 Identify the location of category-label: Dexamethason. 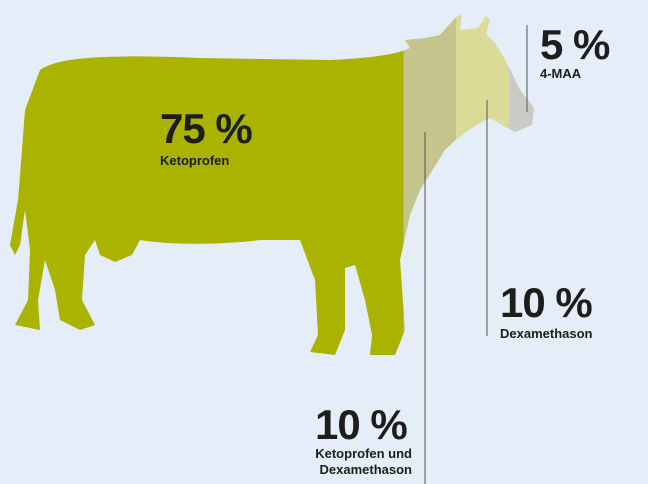
(546, 333).